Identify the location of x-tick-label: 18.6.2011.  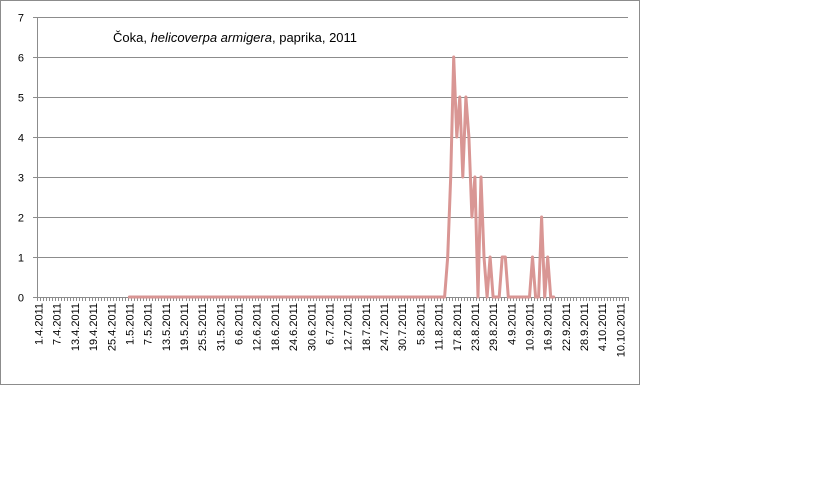
(276, 327).